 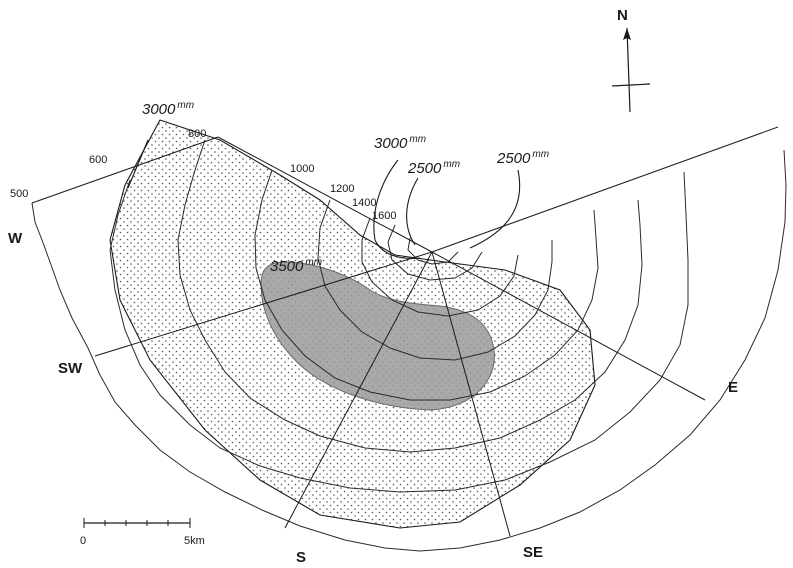 I want to click on rainfall-label-top-3000: 3000 mm, so click(x=400, y=143).